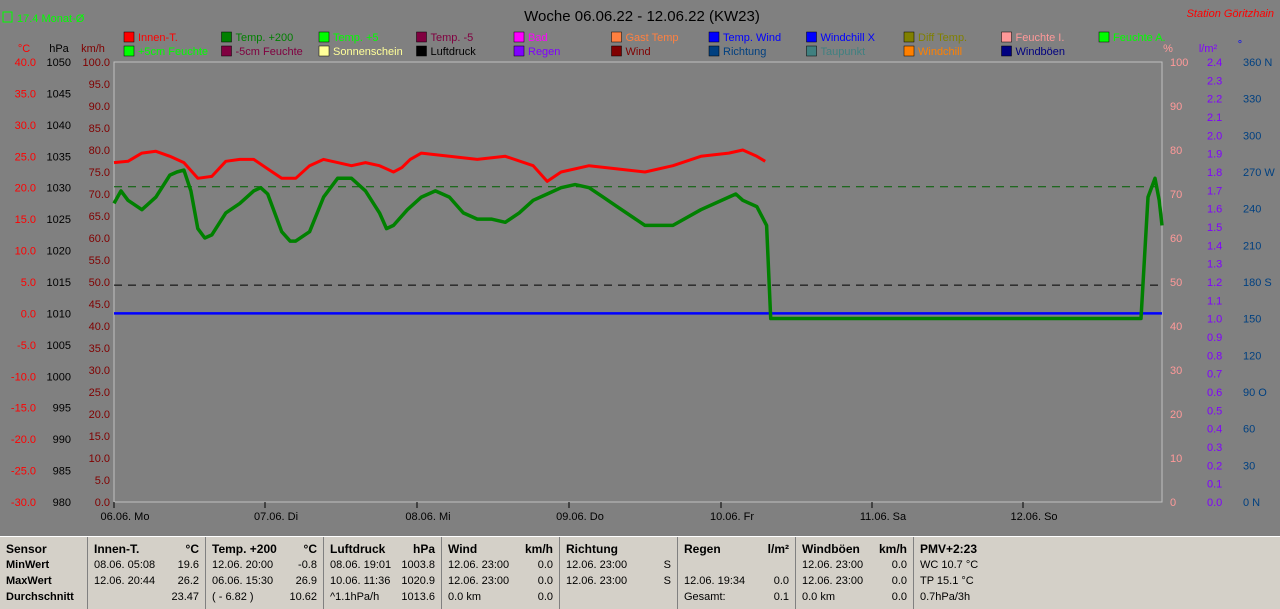  I want to click on rain-tick-label: 2.0, so click(1214, 136).